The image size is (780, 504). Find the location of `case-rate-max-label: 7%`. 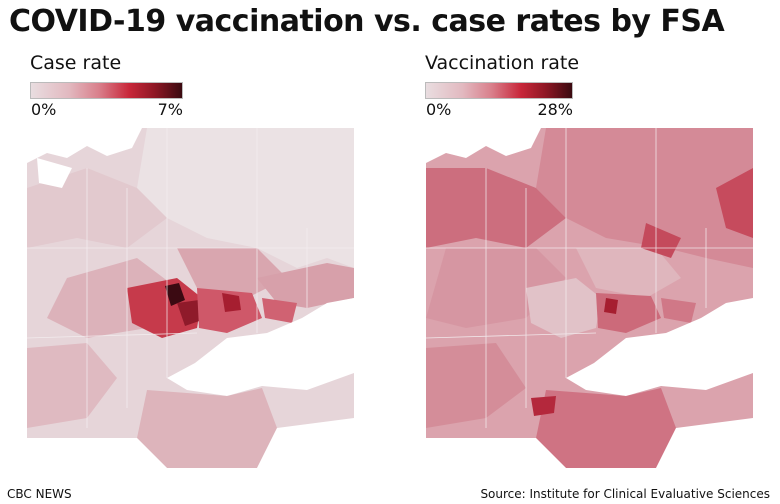

case-rate-max-label: 7% is located at coordinates (170, 109).